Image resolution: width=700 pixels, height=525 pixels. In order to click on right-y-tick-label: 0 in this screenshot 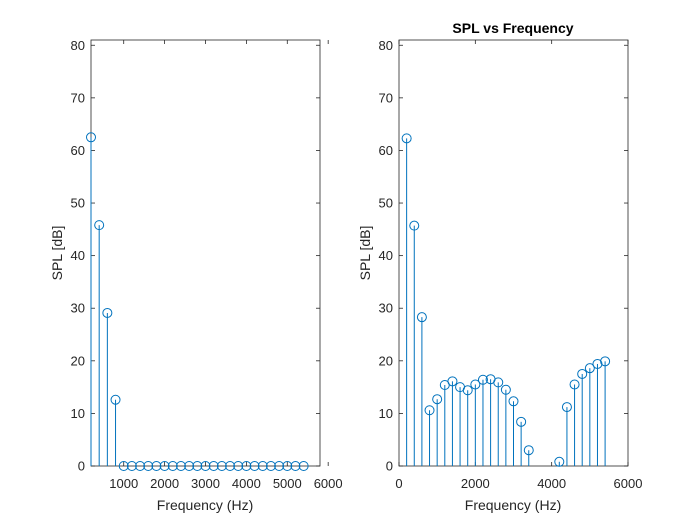, I will do `click(389, 466)`.